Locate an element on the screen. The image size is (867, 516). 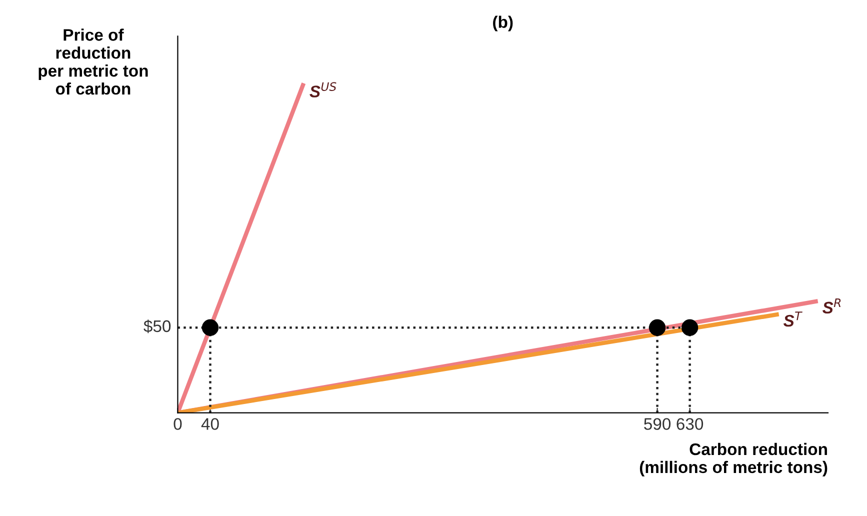
y-axis-title: Price of reduction per metric ton of carbon is located at coordinates (93, 61).